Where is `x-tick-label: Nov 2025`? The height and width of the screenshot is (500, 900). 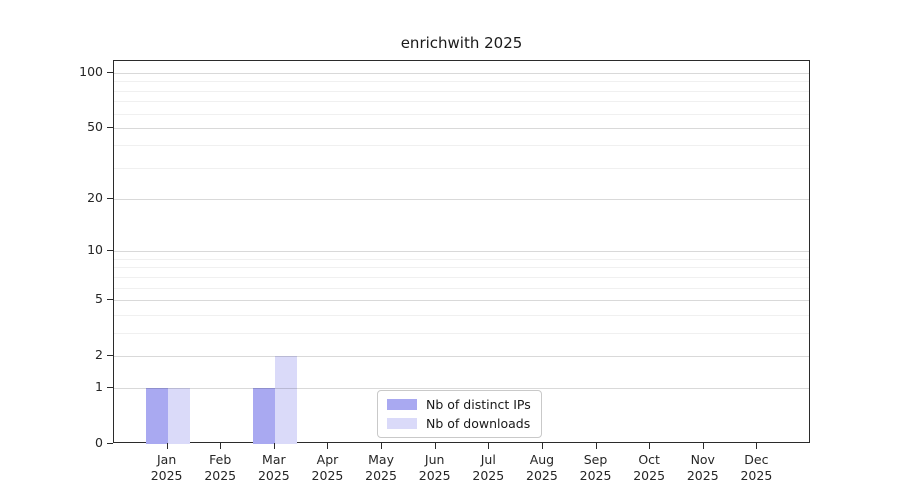 x-tick-label: Nov 2025 is located at coordinates (703, 468).